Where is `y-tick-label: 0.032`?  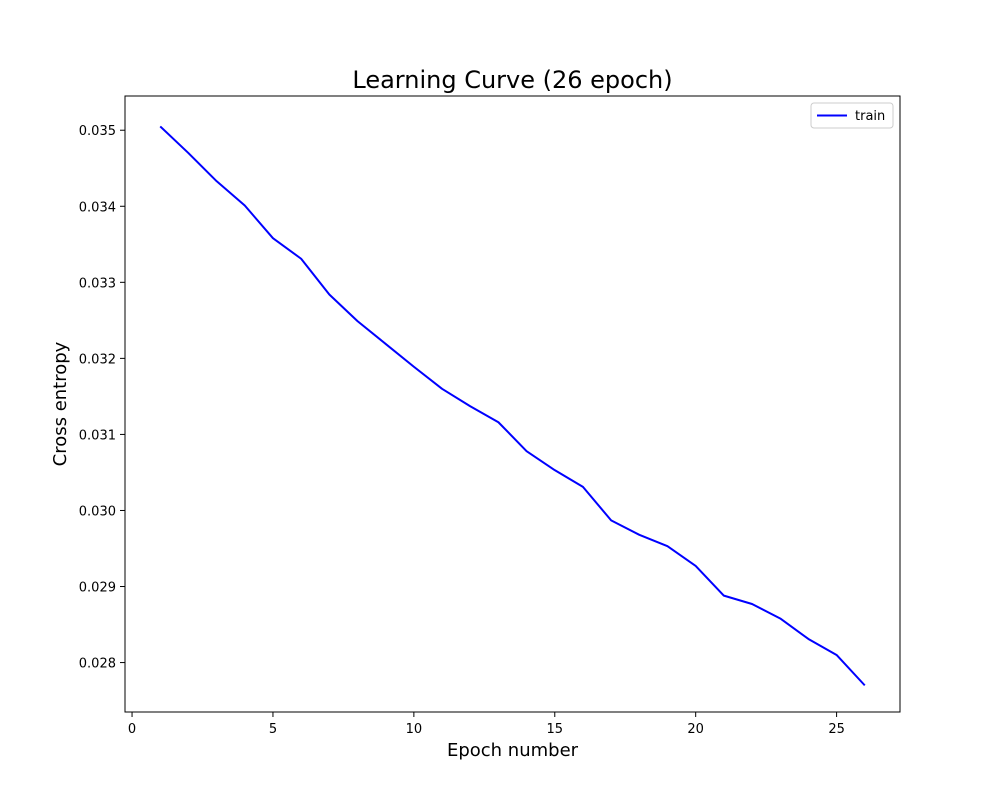
y-tick-label: 0.032 is located at coordinates (97, 359).